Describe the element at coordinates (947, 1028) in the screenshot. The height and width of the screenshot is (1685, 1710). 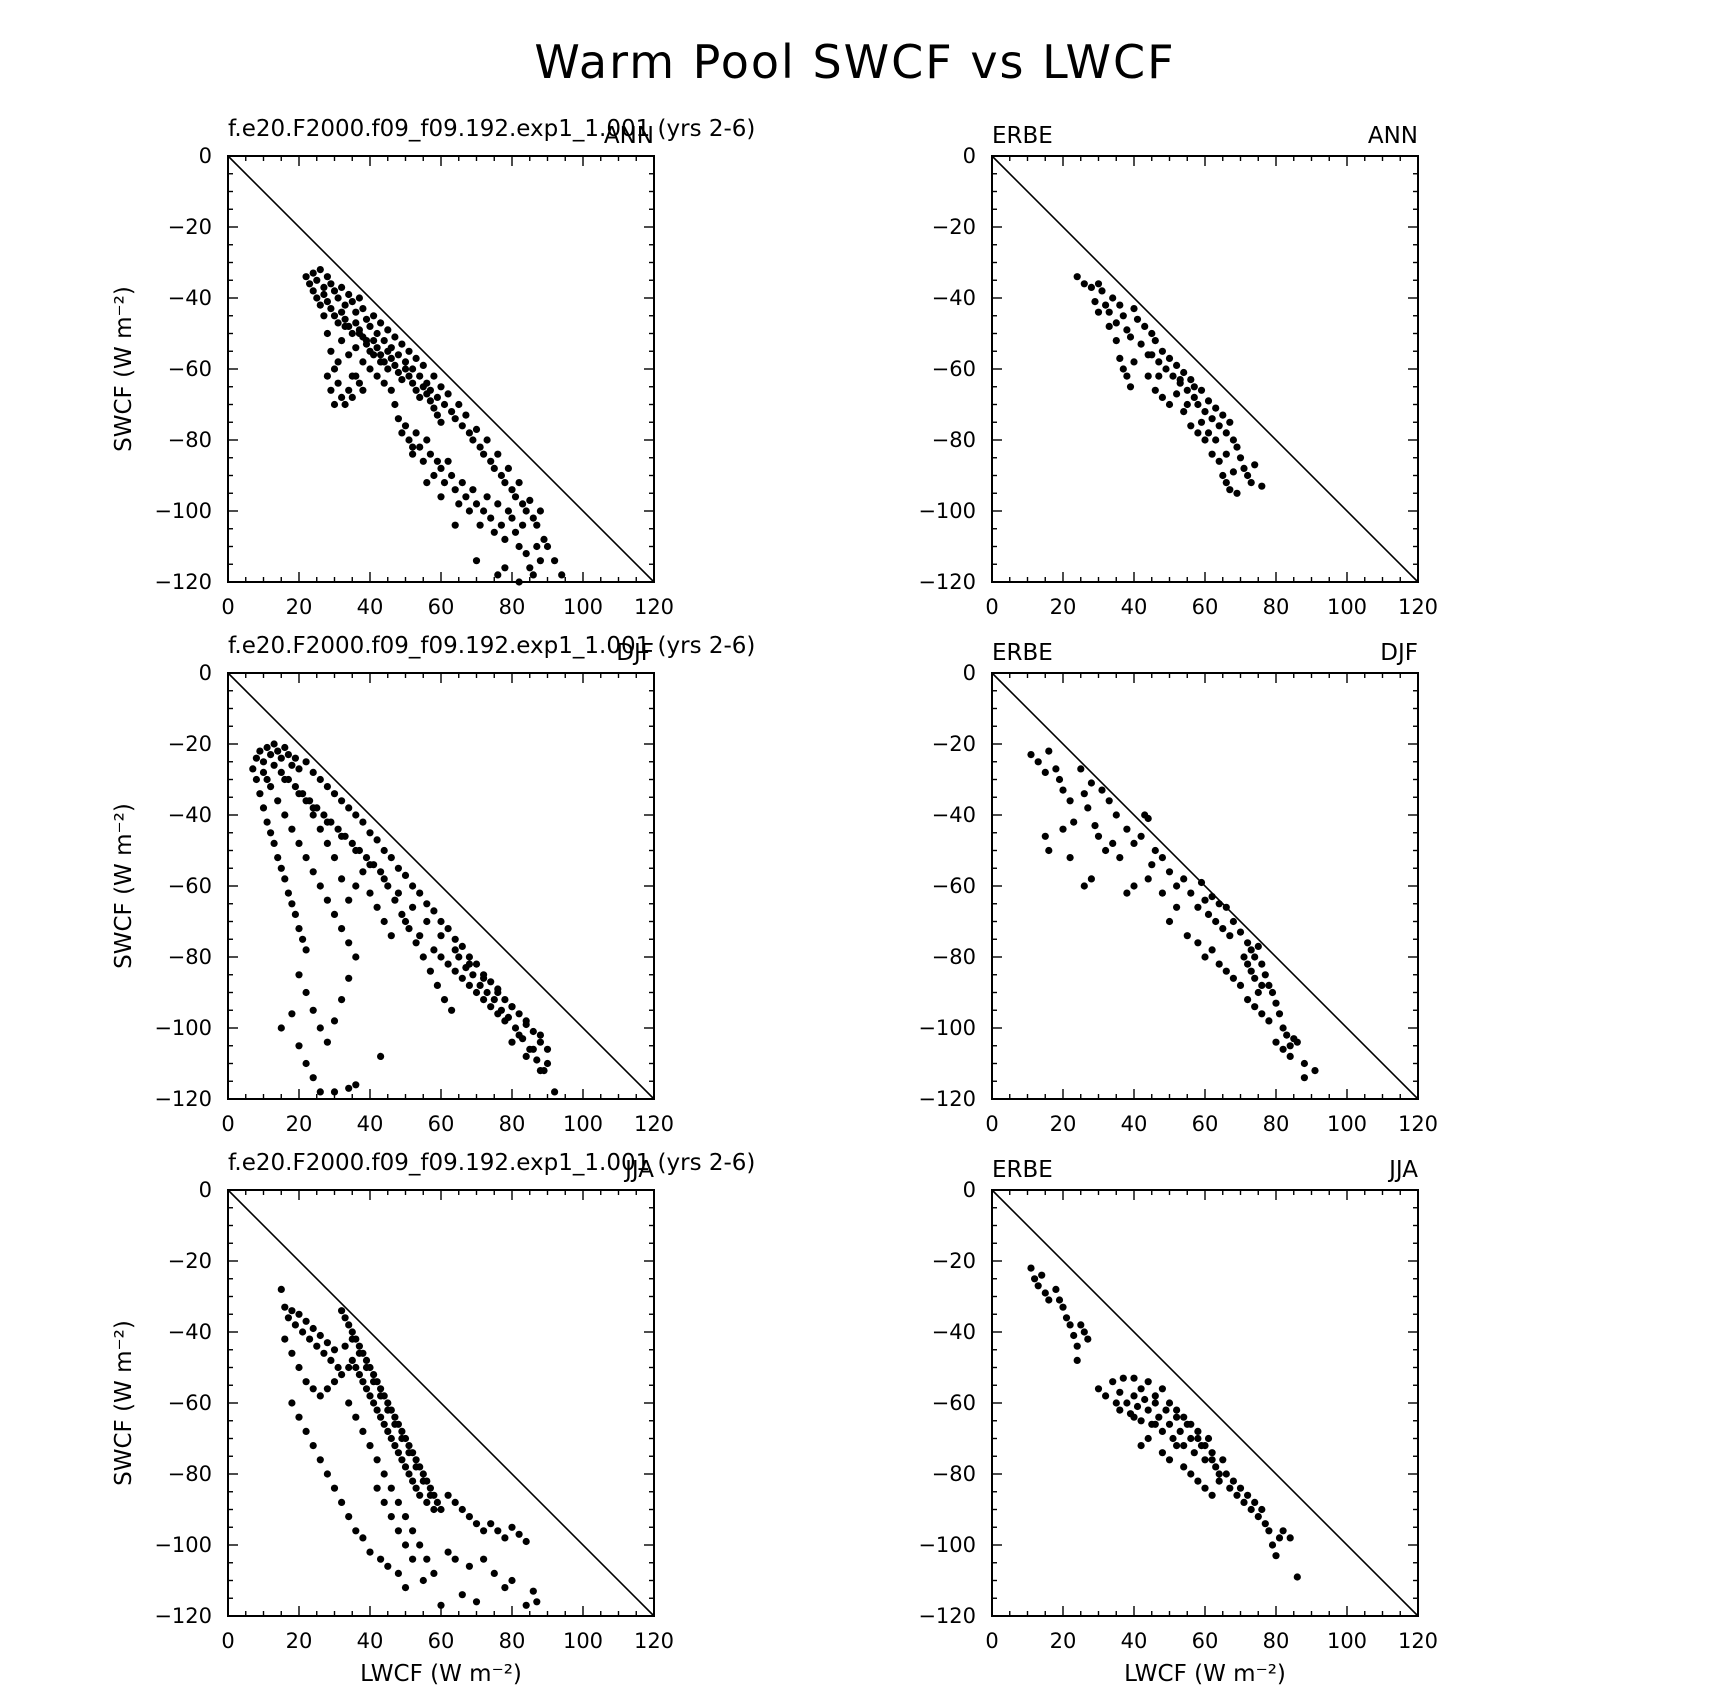
I see `y-tick-label: −100` at that location.